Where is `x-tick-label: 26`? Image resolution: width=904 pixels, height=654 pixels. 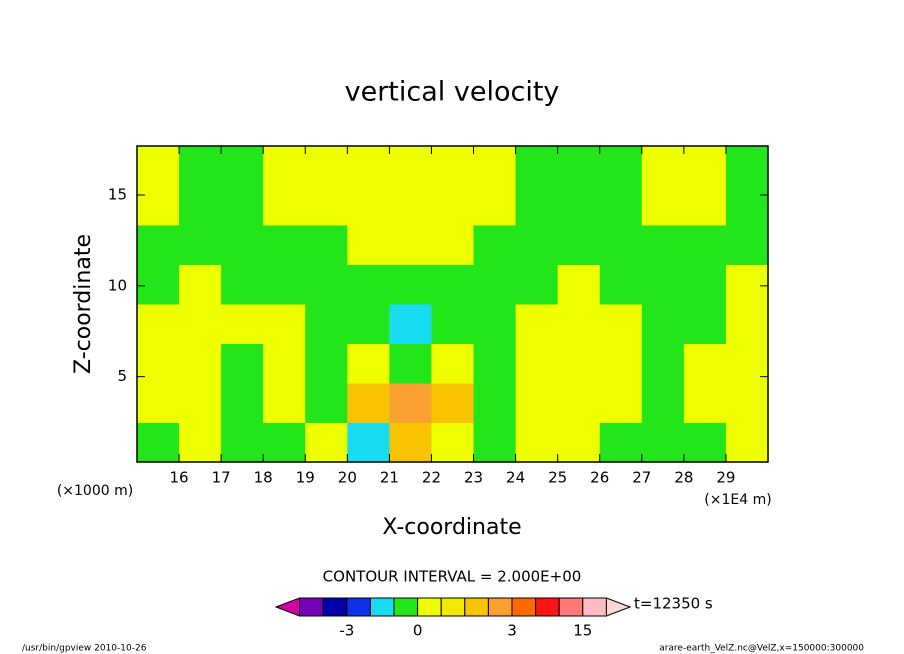
x-tick-label: 26 is located at coordinates (599, 478).